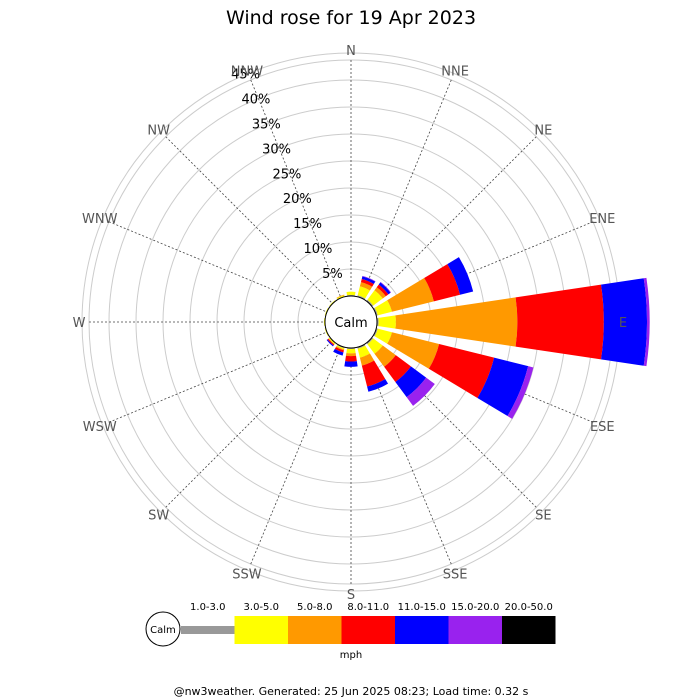 Image resolution: width=700 pixels, height=700 pixels. What do you see at coordinates (351, 51) in the screenshot?
I see `direction-label-n: N` at bounding box center [351, 51].